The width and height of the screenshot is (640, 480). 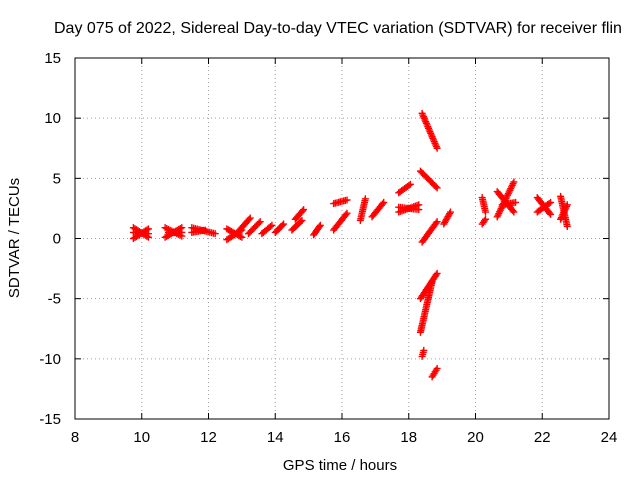 I want to click on y-axis-label: SDTVAR / TECUs, so click(x=14, y=238).